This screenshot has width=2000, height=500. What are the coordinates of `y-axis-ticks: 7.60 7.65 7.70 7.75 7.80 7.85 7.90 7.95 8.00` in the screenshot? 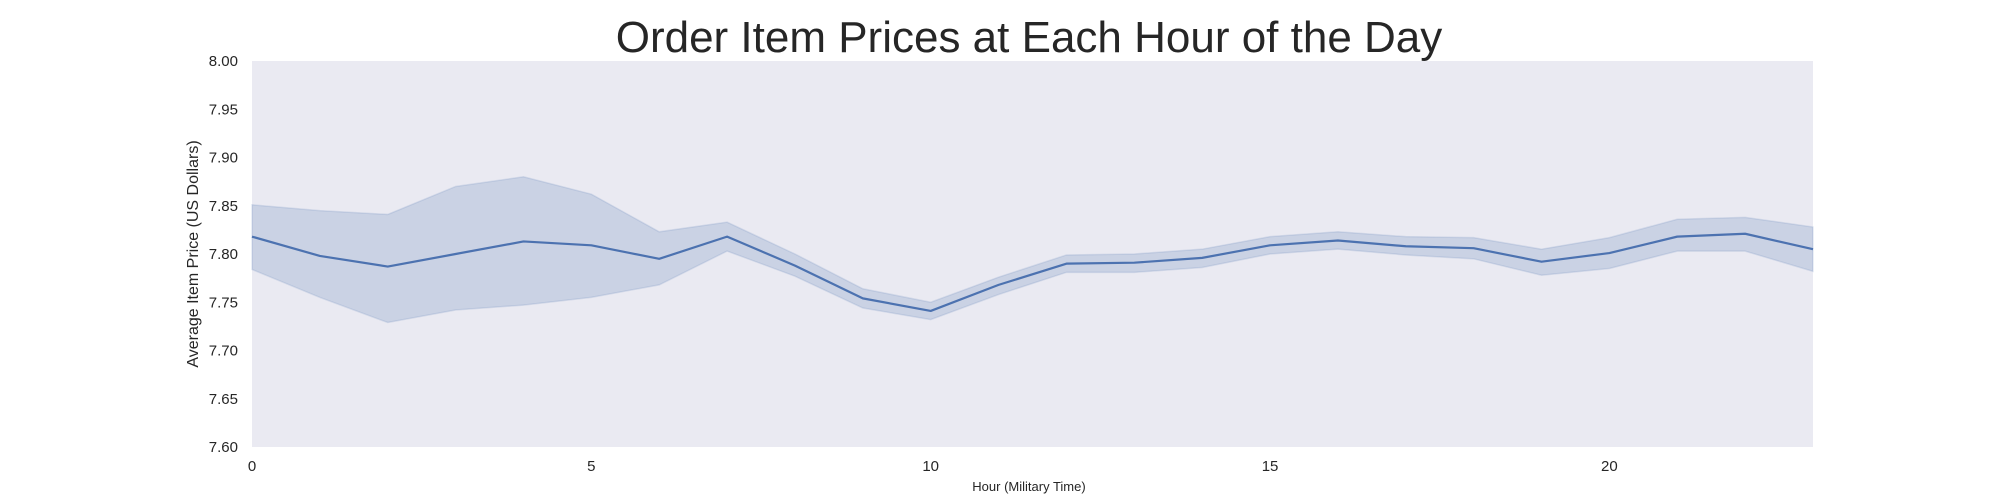 It's located at (223, 254).